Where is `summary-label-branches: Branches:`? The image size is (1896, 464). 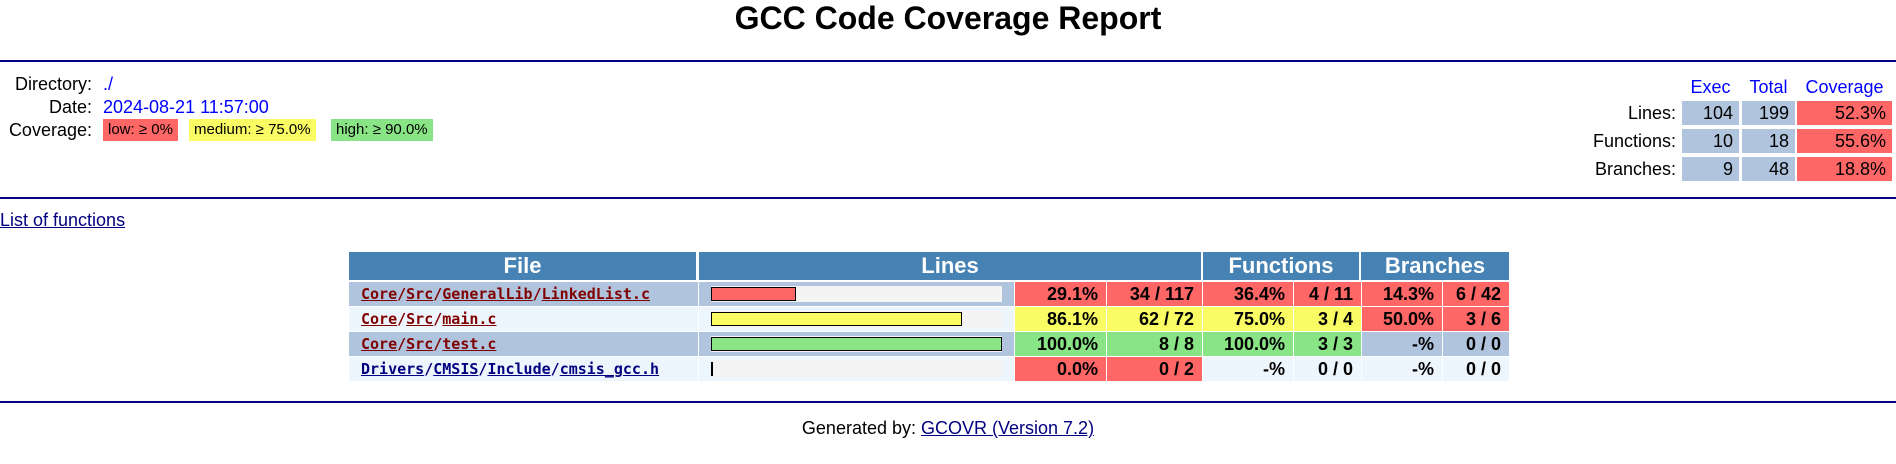
summary-label-branches: Branches: is located at coordinates (1635, 169).